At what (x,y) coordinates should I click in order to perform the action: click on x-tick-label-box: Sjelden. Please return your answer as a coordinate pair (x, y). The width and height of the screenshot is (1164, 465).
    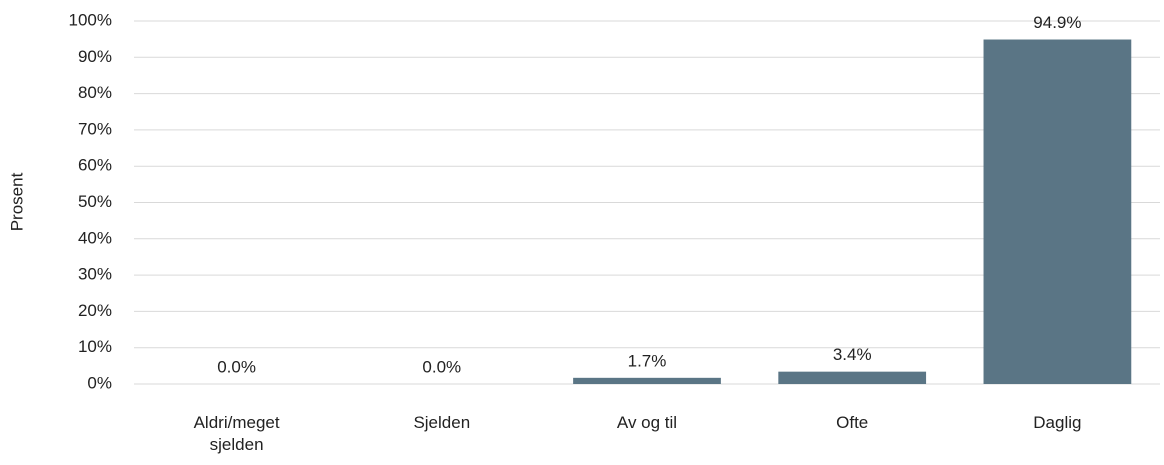
    Looking at the image, I should click on (442, 422).